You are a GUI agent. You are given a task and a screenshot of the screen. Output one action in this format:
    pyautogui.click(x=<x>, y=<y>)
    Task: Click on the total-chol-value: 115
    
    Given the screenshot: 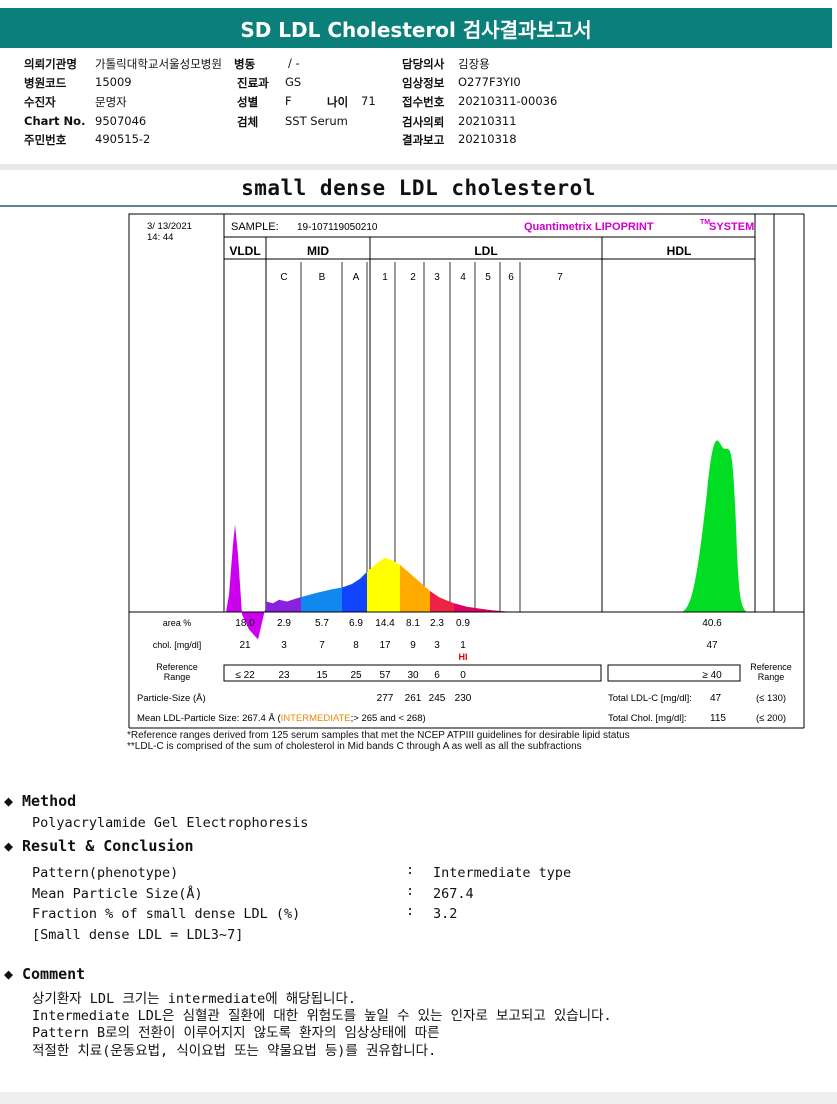 What is the action you would take?
    pyautogui.click(x=718, y=718)
    